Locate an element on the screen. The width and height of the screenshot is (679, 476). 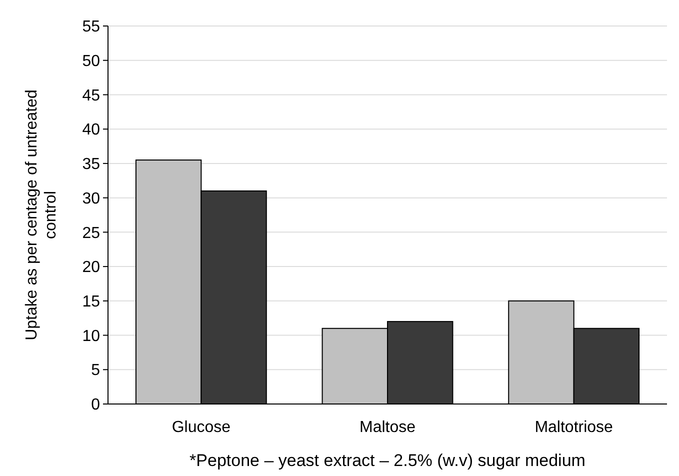
y-tick-label: 50 is located at coordinates (91, 61).